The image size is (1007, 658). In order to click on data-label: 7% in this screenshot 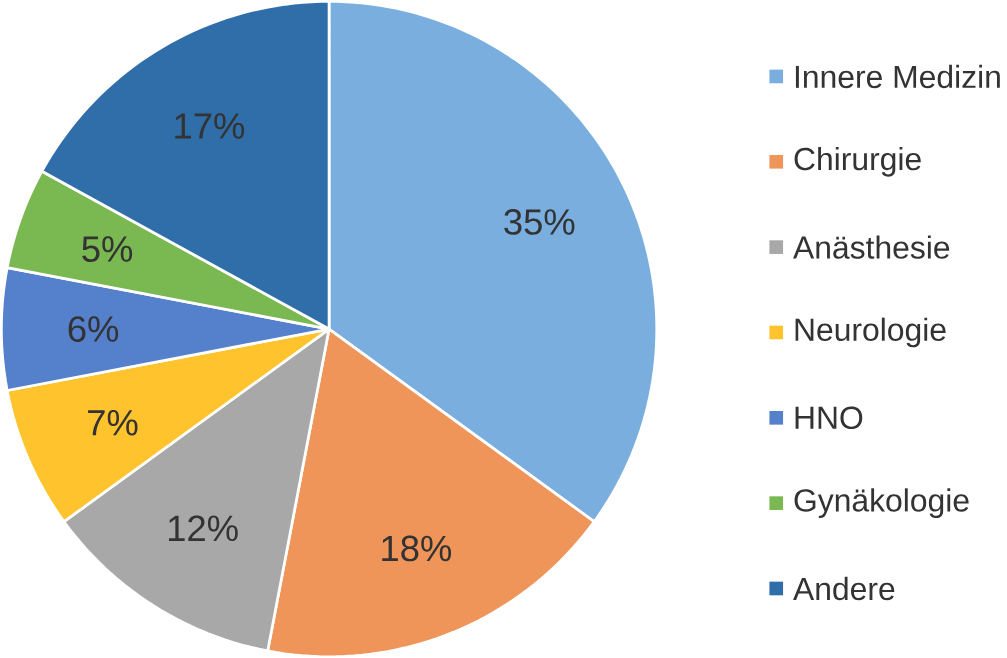, I will do `click(113, 422)`.